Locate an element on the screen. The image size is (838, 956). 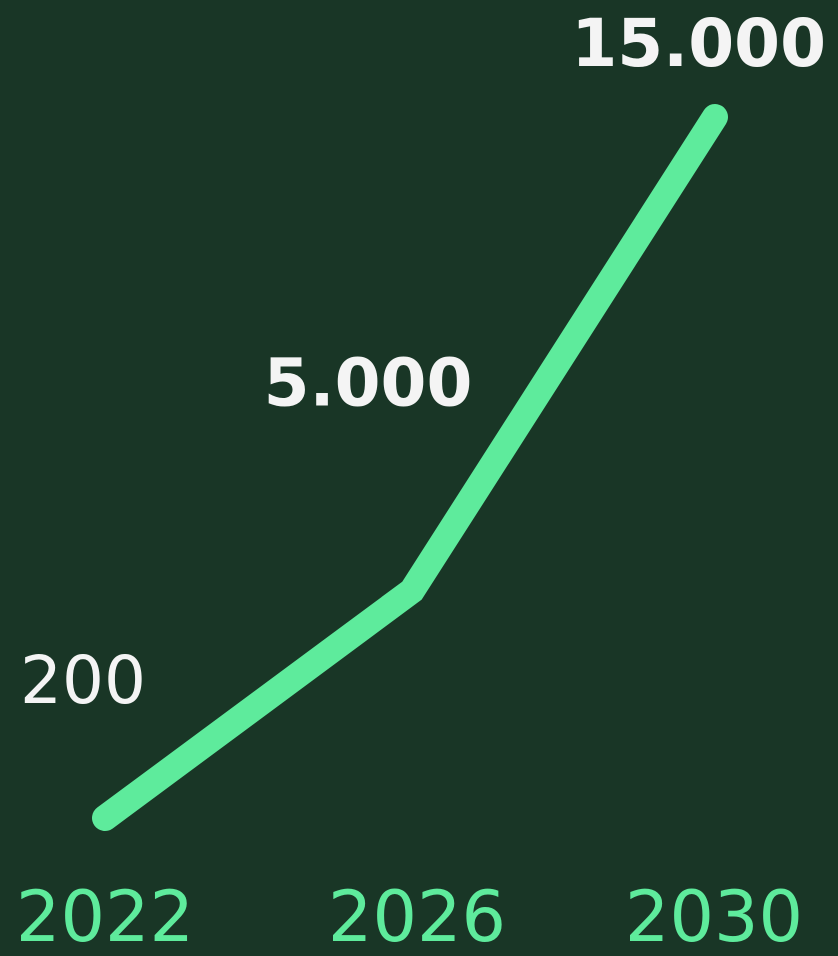
data-label: 15.000 is located at coordinates (698, 43).